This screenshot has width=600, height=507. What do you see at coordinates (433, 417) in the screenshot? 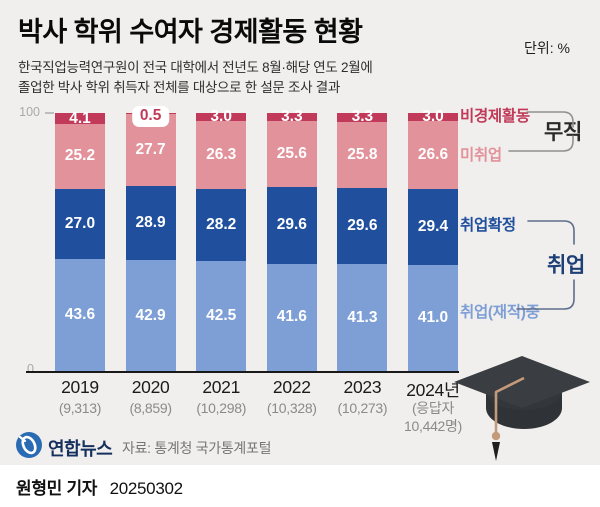
I see `x-axis-respondent-count: (응답자 10,442명)` at bounding box center [433, 417].